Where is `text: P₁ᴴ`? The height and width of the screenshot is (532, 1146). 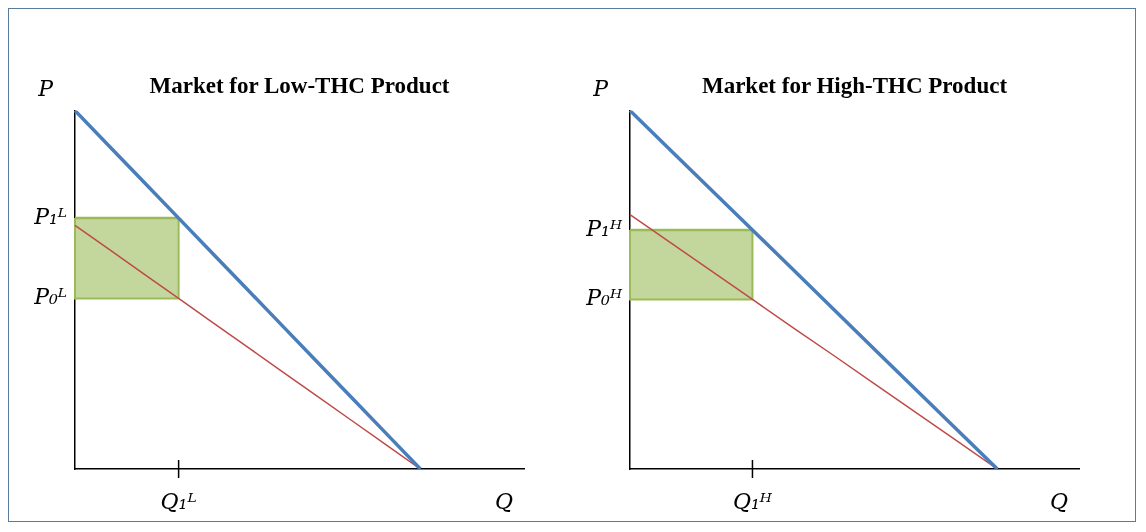
text: P₁ᴴ is located at coordinates (604, 228).